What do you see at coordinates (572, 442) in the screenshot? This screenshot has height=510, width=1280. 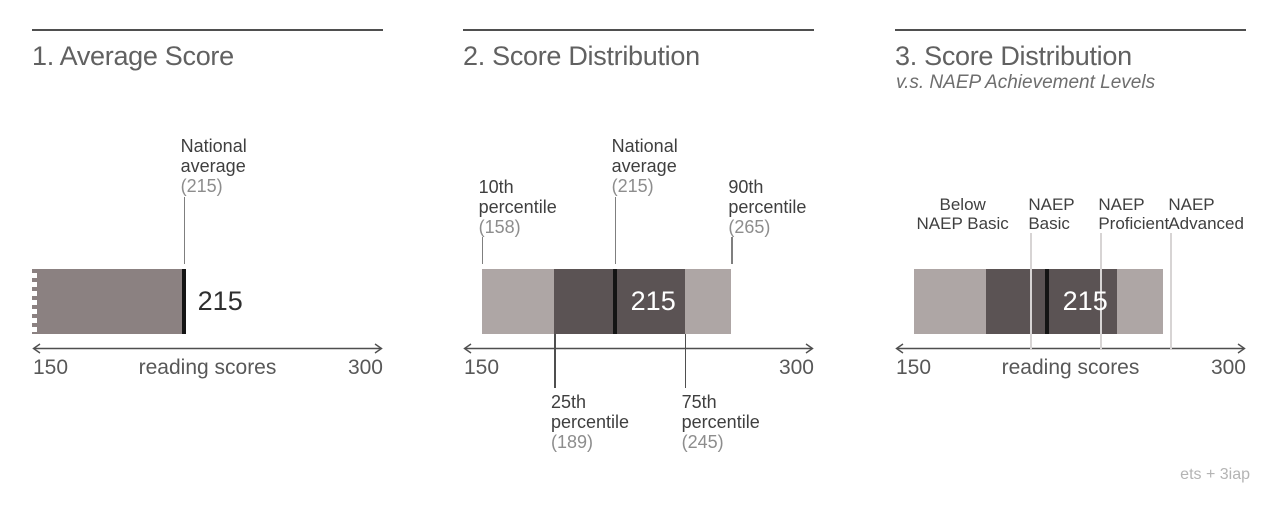 I see `annotation-value: (189)` at bounding box center [572, 442].